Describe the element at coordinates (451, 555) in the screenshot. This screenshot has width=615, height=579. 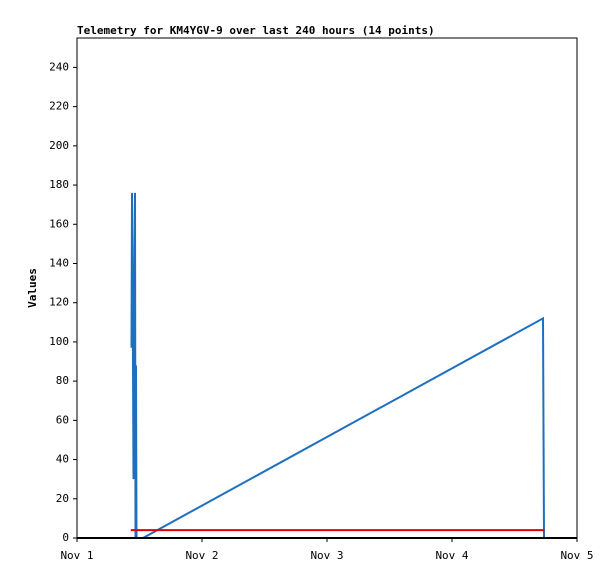
I see `x-tick-label: Nov 4` at that location.